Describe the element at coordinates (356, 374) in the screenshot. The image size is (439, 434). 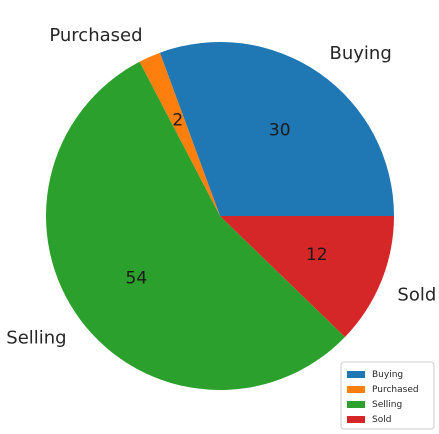
I see `legend-swatch-buying` at that location.